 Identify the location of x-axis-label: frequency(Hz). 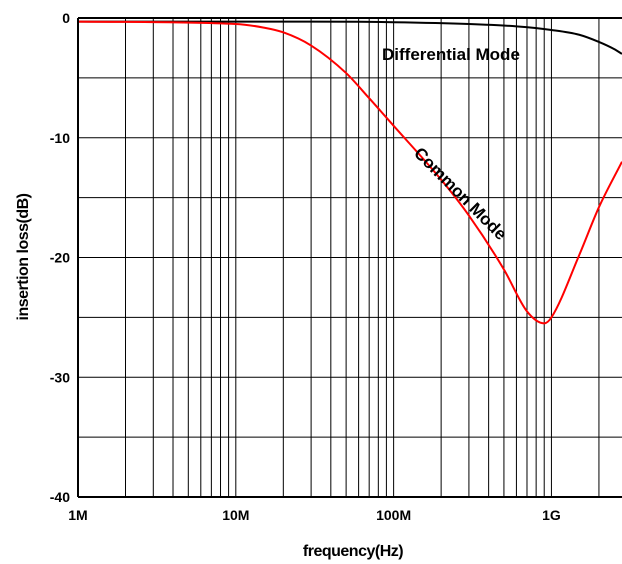
(353, 551).